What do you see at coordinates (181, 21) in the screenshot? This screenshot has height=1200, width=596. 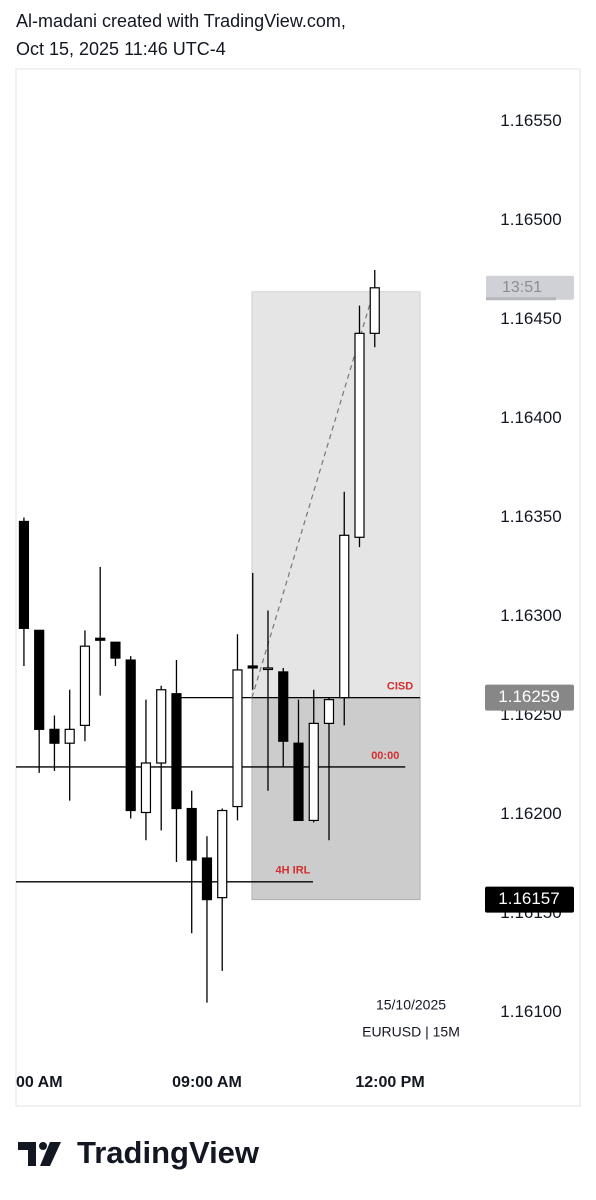 I see `header-line: Al-madani created with TradingView.com,` at bounding box center [181, 21].